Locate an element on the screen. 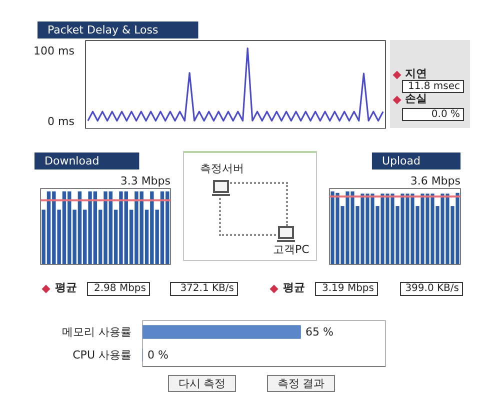  text: 3.3 Mbps is located at coordinates (145, 181).